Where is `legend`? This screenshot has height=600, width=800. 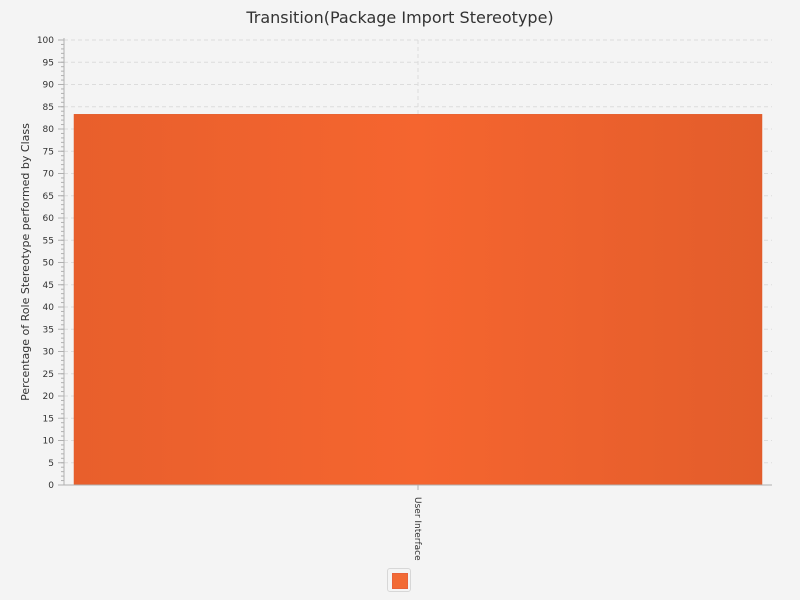
legend is located at coordinates (399, 580).